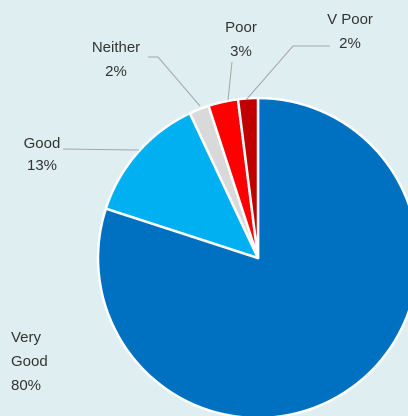  Describe the element at coordinates (42, 165) in the screenshot. I see `slice-value-good: 13%` at that location.